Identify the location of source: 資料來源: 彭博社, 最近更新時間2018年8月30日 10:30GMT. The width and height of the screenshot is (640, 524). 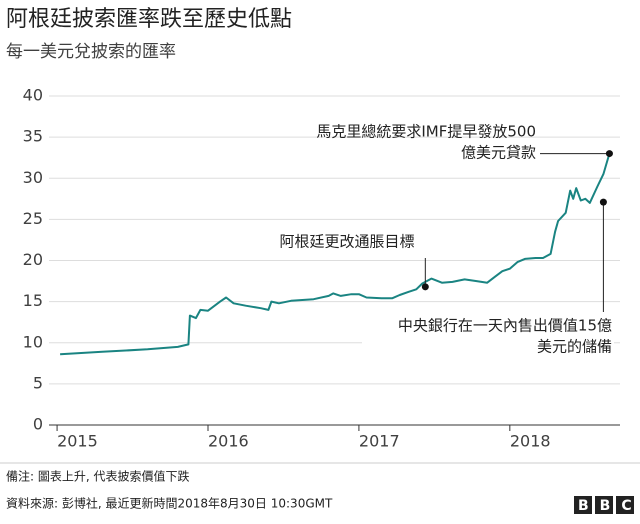
(169, 503).